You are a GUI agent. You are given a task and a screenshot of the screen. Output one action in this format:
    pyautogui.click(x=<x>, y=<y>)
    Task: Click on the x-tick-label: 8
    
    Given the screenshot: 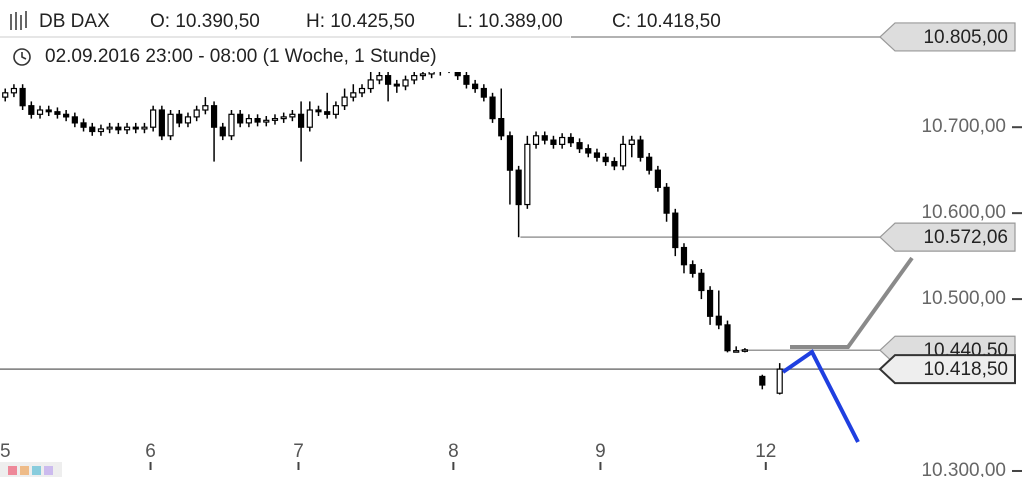 What is the action you would take?
    pyautogui.click(x=453, y=451)
    